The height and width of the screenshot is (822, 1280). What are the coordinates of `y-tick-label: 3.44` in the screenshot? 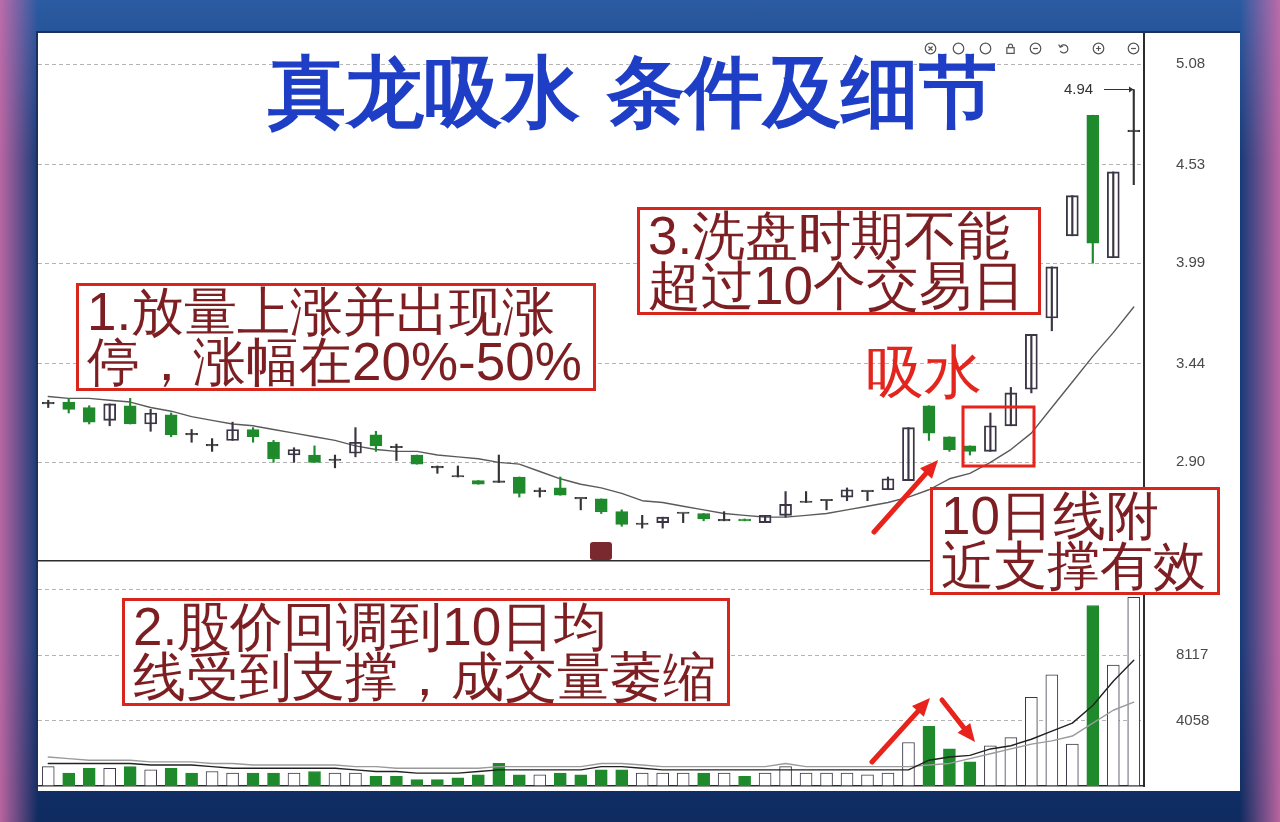 It's located at (1191, 362).